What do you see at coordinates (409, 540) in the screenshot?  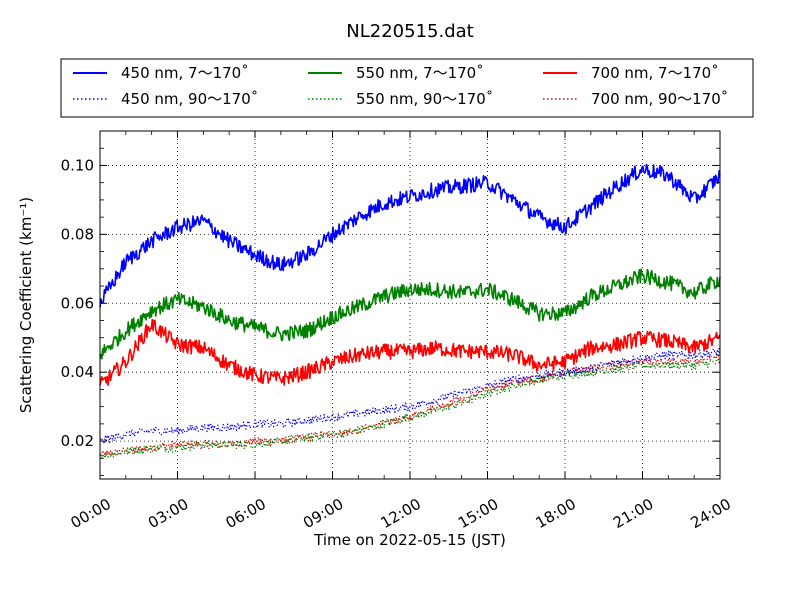 I see `x-axis-label: Time on 2022-05-15 (JST)` at bounding box center [409, 540].